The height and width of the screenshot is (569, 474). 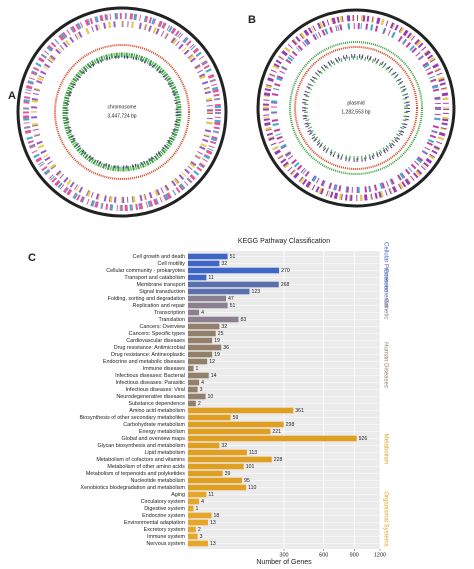 I want to click on value-label: 298, so click(x=290, y=425).